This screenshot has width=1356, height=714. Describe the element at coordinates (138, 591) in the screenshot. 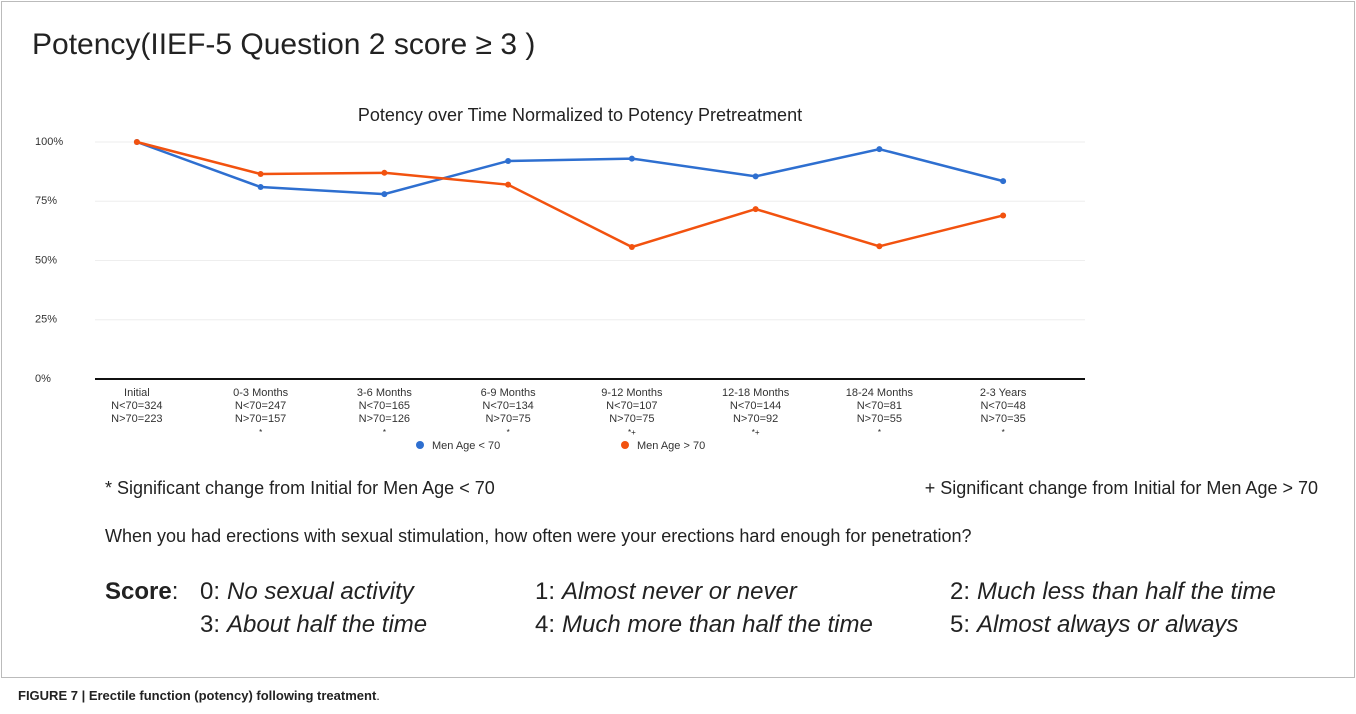

I see `score-word: Score` at that location.